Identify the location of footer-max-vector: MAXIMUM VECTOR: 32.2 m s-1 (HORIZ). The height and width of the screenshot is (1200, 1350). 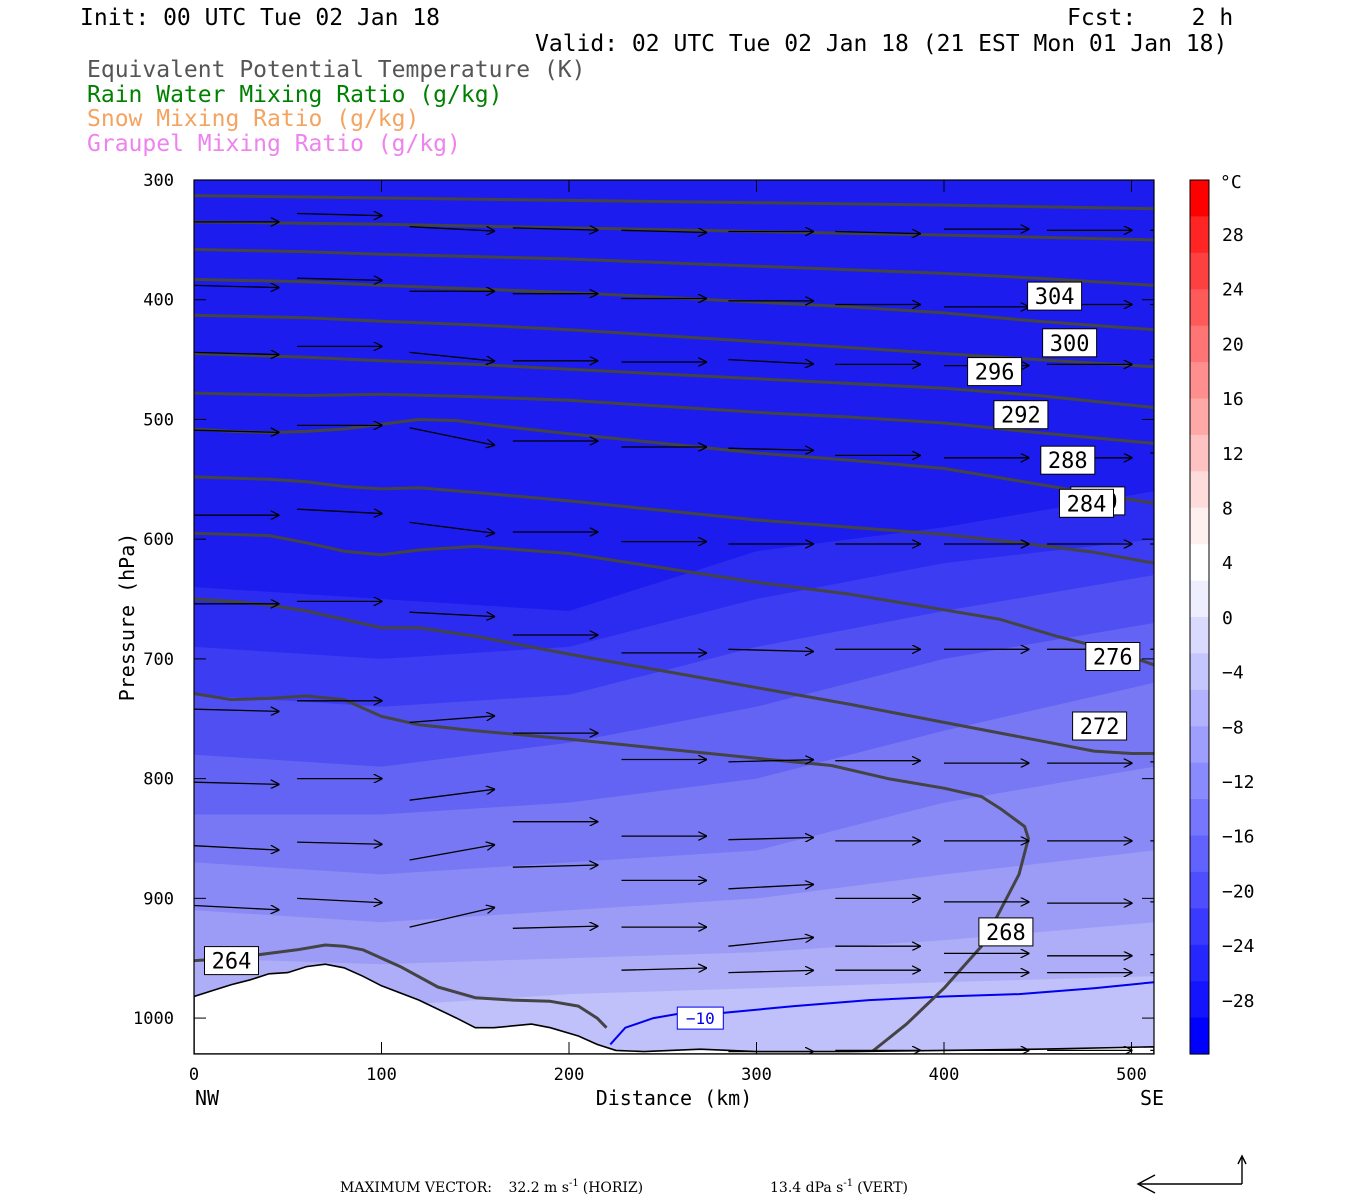
(491, 1187).